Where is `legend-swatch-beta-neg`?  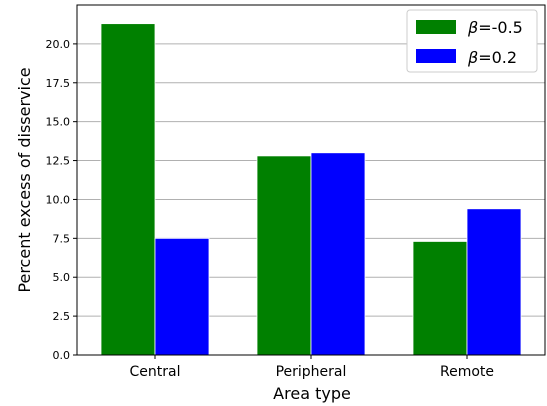
legend-swatch-beta-neg is located at coordinates (436, 27).